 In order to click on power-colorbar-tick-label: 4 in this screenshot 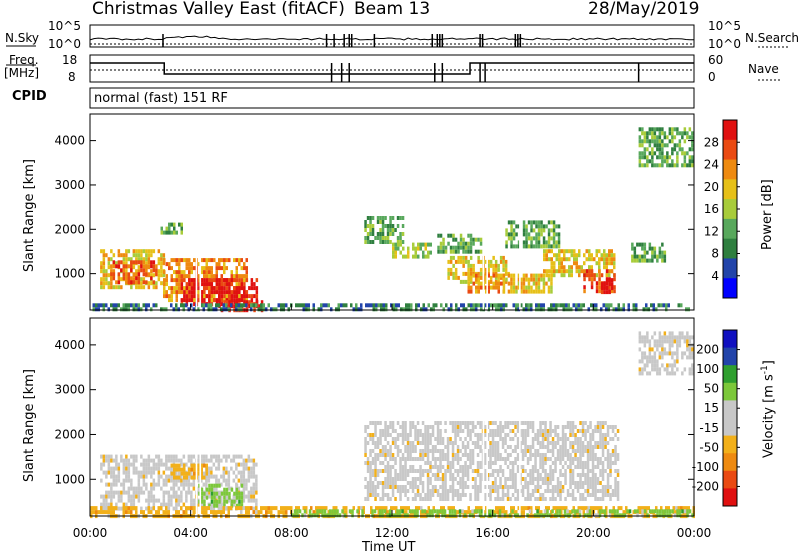, I will do `click(715, 276)`.